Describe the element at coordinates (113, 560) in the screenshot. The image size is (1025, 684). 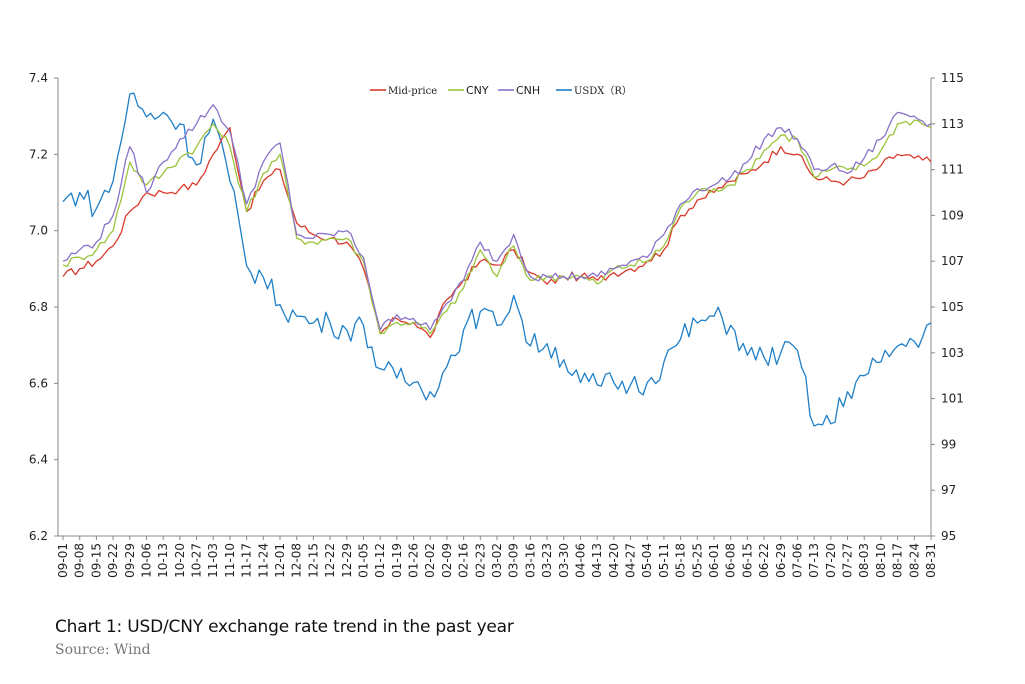
I see `x-tick-label: 09-22` at that location.